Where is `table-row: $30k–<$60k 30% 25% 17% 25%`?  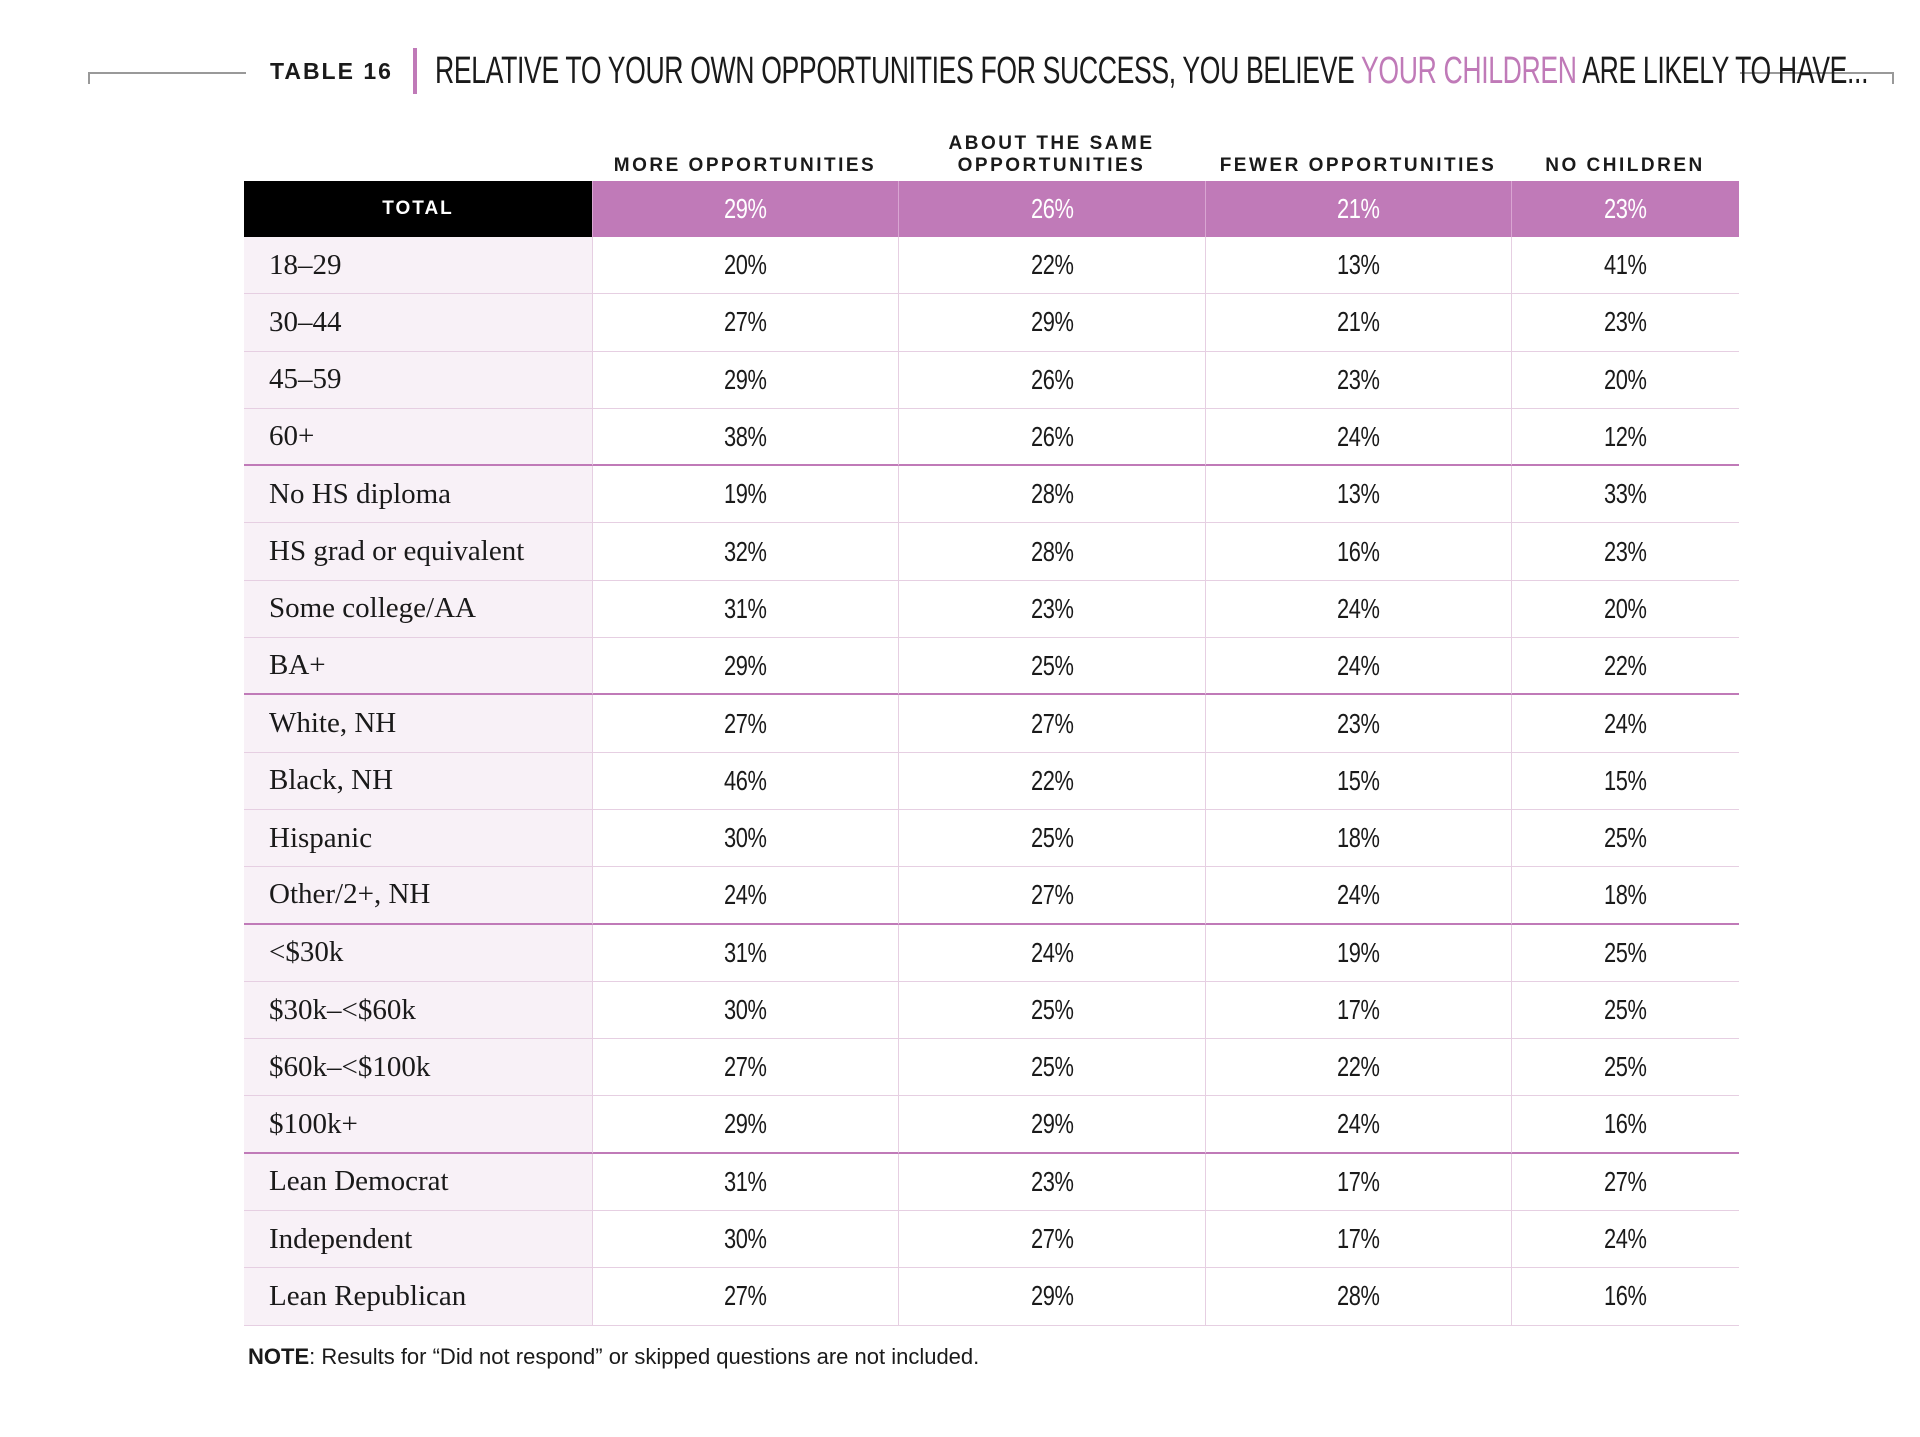
table-row: $30k–<$60k 30% 25% 17% 25% is located at coordinates (991, 1010).